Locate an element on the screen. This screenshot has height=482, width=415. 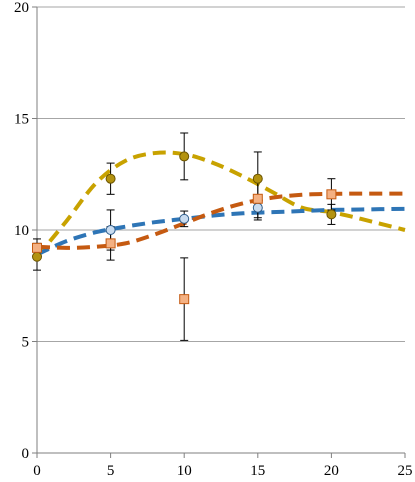
x-tick-label-15: 15 is located at coordinates (257, 471).